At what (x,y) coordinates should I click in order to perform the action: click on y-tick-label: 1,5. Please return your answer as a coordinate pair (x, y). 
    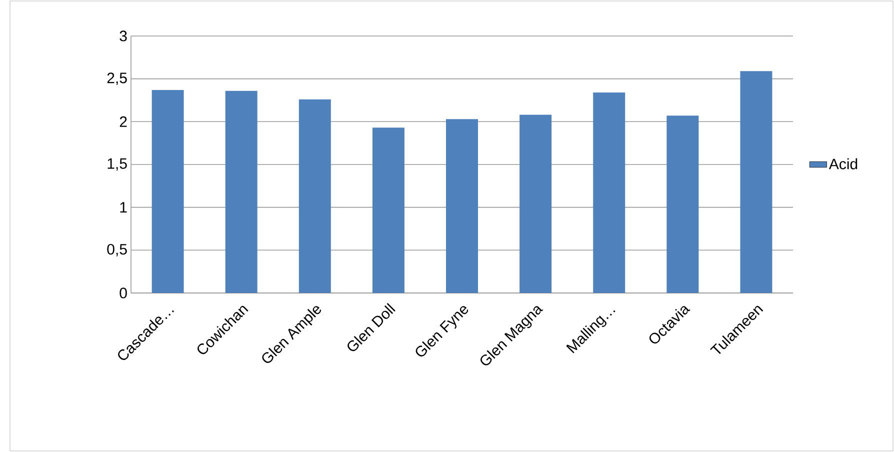
    Looking at the image, I should click on (117, 164).